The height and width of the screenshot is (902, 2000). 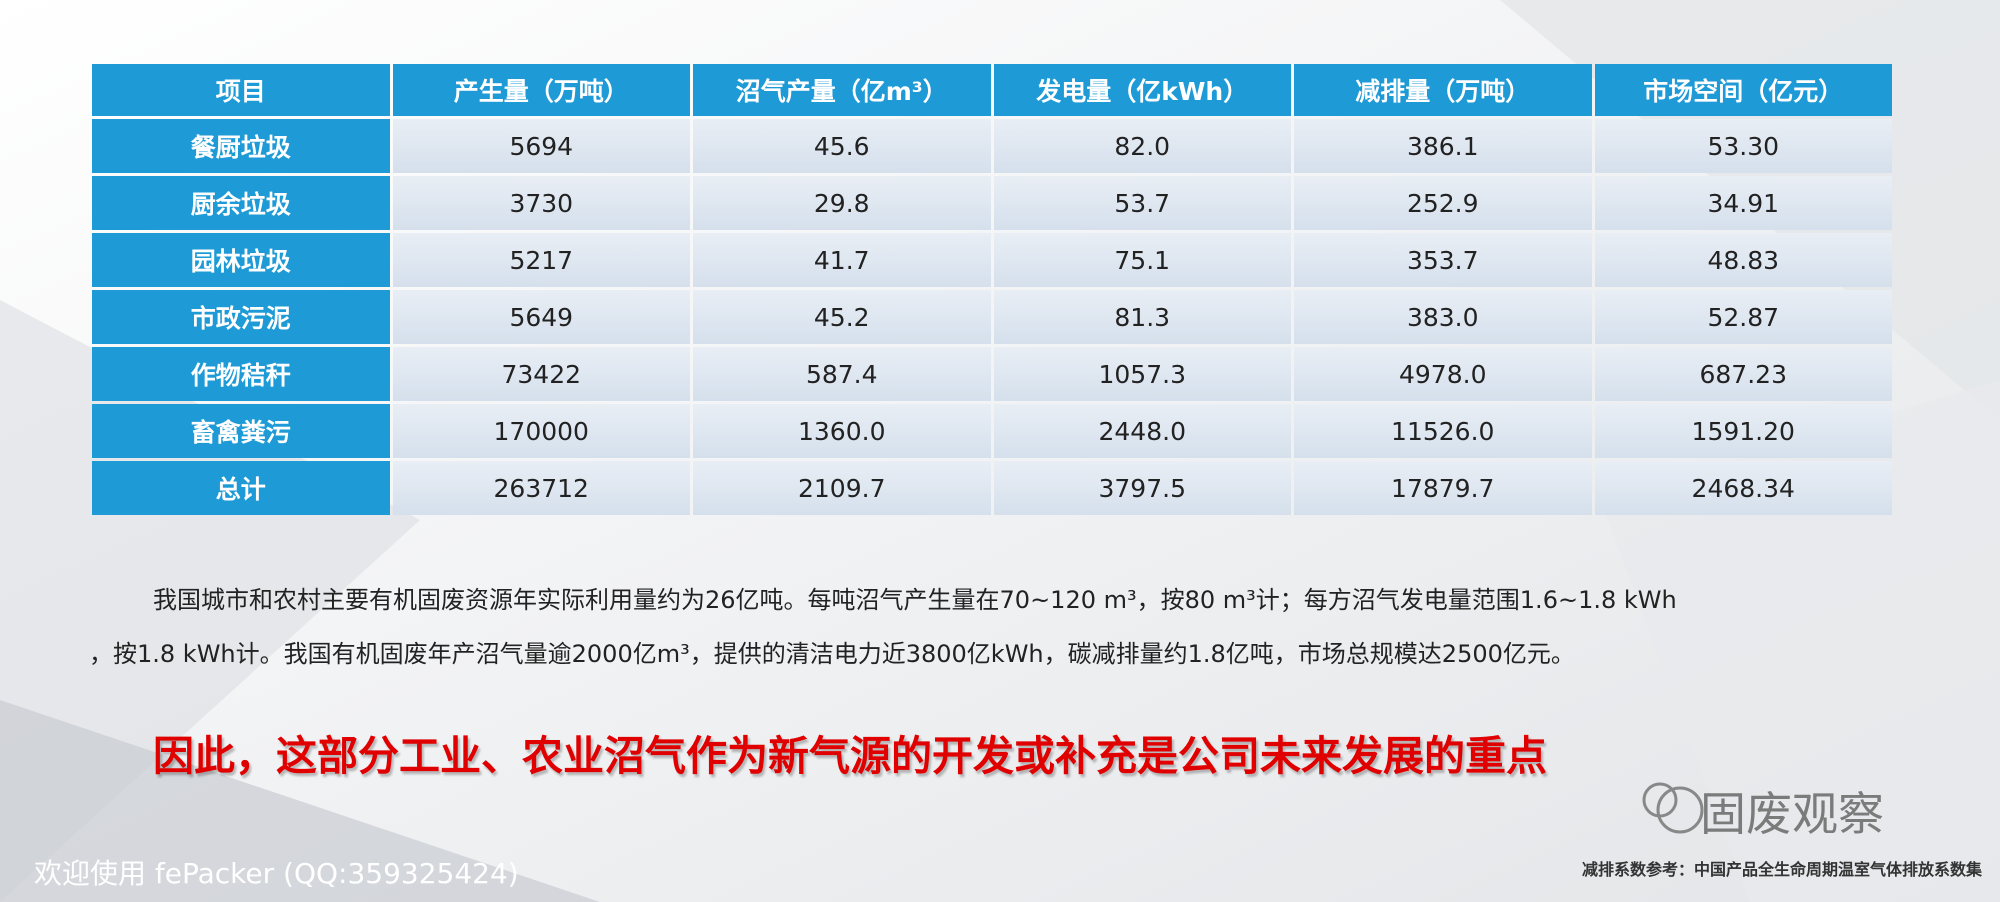 I want to click on table-cell: 1057.3, so click(x=1142, y=374).